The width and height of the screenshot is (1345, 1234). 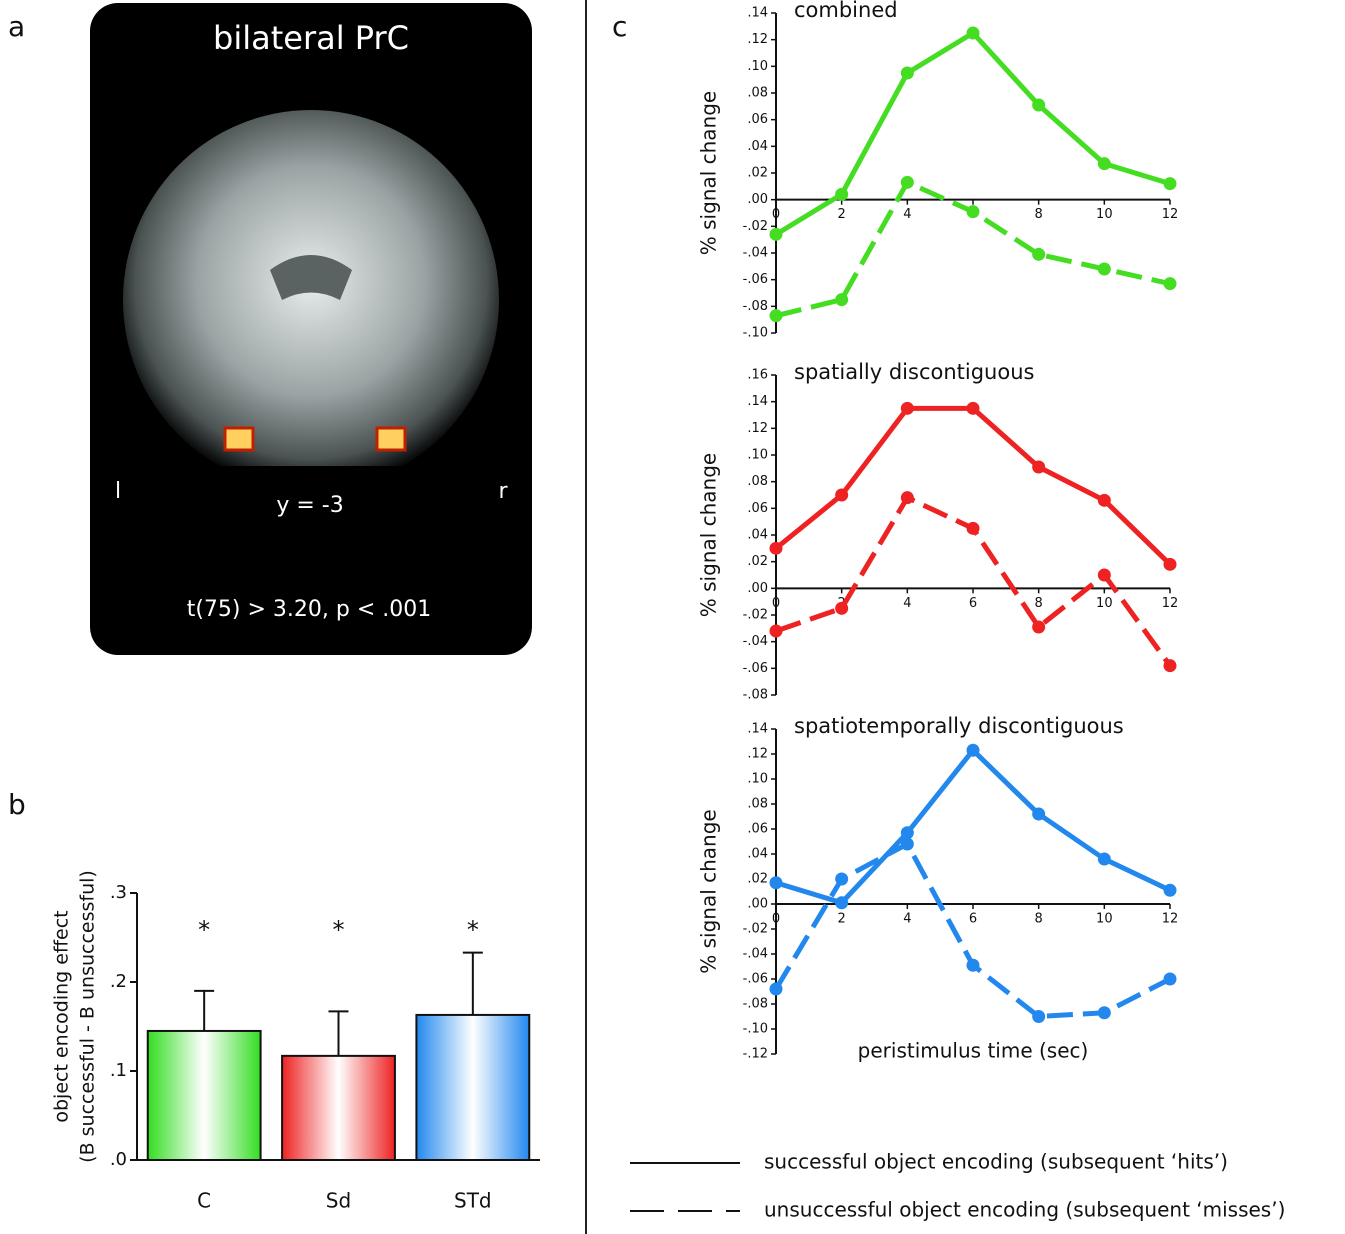 I want to click on x-tick-label: 6, so click(x=973, y=603).